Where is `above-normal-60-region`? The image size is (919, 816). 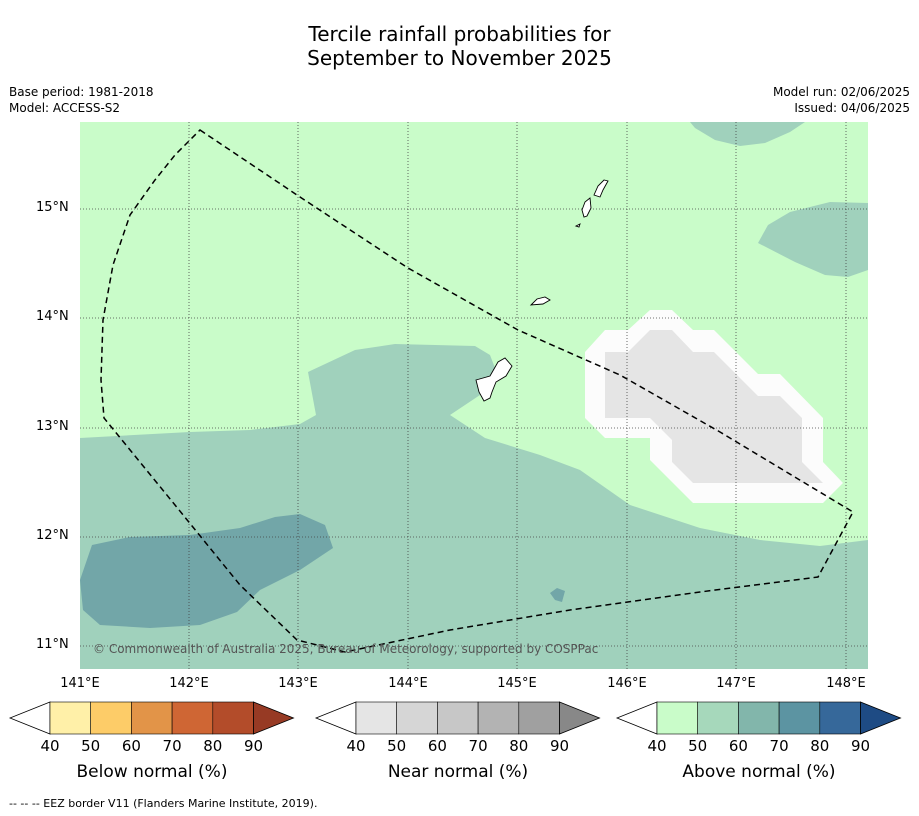 above-normal-60-region is located at coordinates (206, 571).